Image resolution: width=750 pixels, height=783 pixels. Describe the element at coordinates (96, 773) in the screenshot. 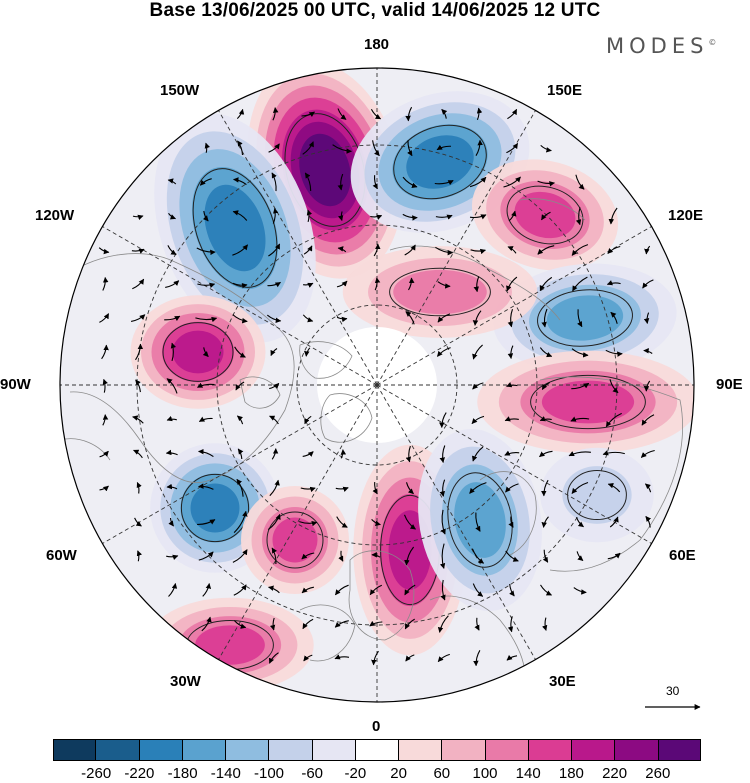

I see `colorbar-tick-label: -260` at that location.